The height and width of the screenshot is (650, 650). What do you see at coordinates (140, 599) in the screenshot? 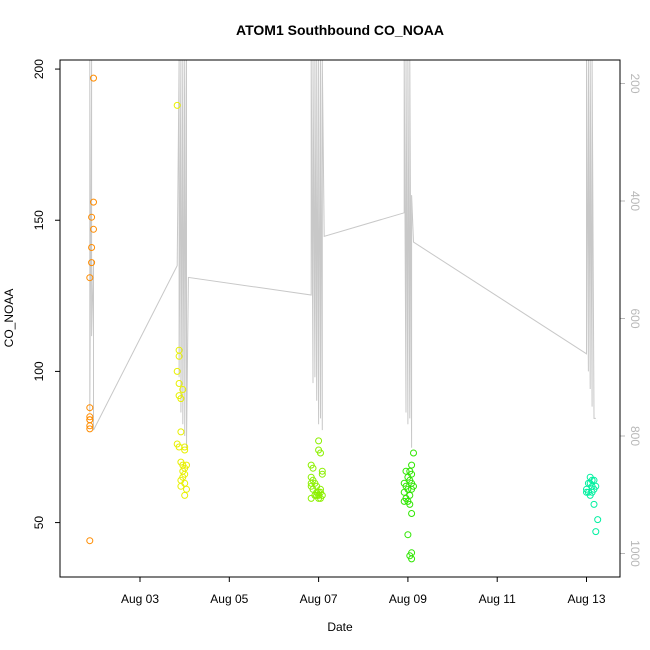
I see `x-tick-label: Aug 03` at bounding box center [140, 599].